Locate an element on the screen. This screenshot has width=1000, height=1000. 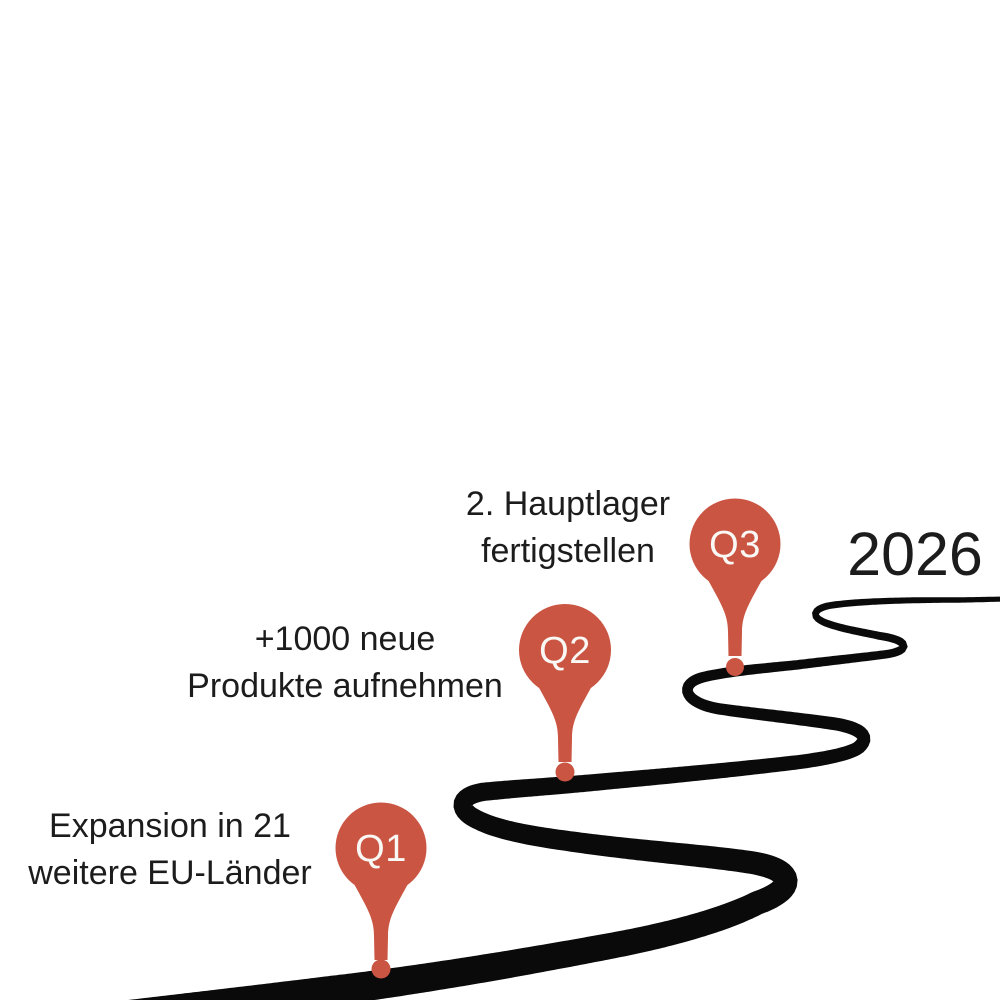
milestone-pin-q2: Q2 is located at coordinates (565, 693).